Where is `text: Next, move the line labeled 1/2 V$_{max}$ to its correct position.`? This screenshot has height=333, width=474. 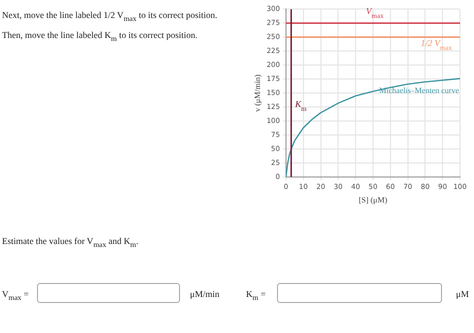 text: Next, move the line labeled 1/2 V$_{max}$ to its correct position. is located at coordinates (110, 16).